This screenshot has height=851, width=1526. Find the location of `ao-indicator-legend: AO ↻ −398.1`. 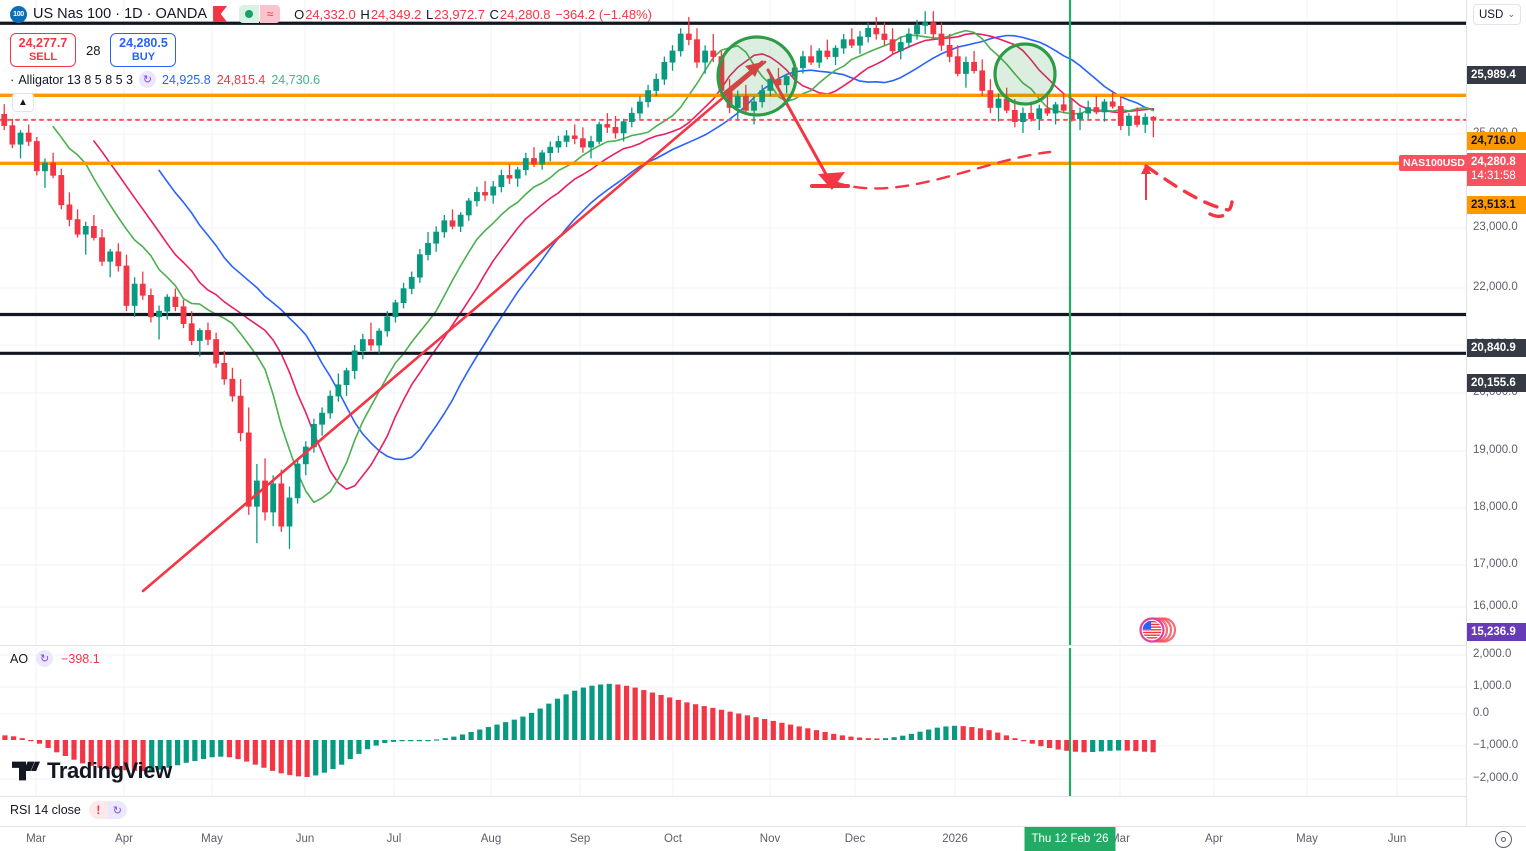

ao-indicator-legend: AO ↻ −398.1 is located at coordinates (55, 658).